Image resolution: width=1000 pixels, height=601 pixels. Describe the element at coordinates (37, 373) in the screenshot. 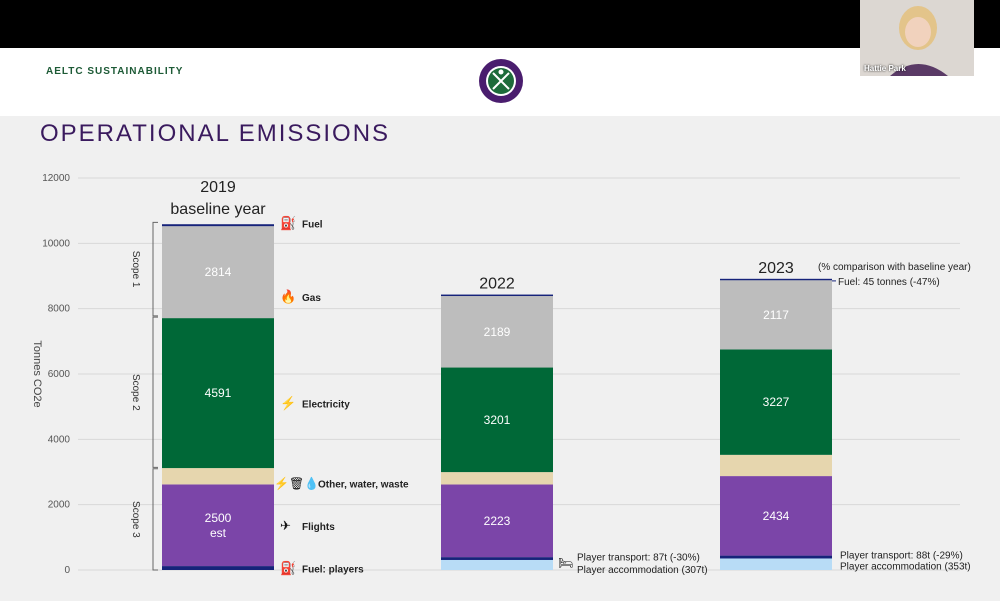

I see `y-axis-label: Tonnes CO2e` at that location.